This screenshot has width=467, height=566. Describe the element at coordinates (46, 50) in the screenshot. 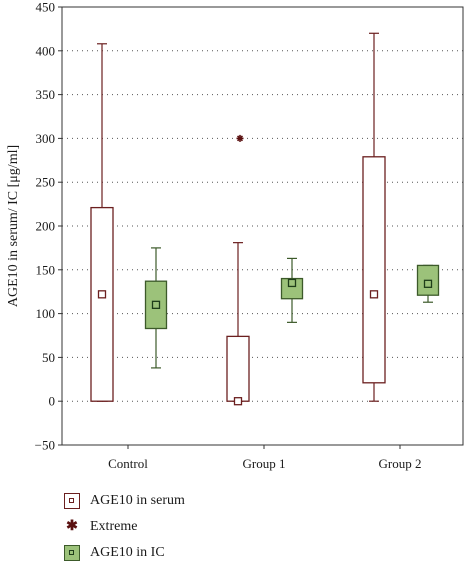

I see `y-tick-label: 400` at that location.